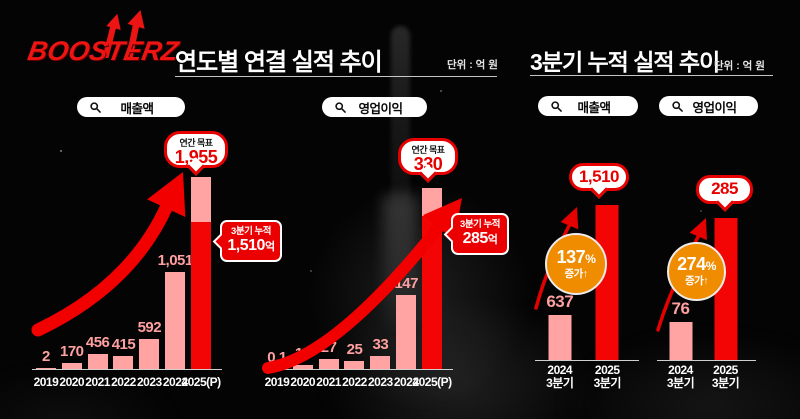  I want to click on bar-value: 147, so click(406, 283).